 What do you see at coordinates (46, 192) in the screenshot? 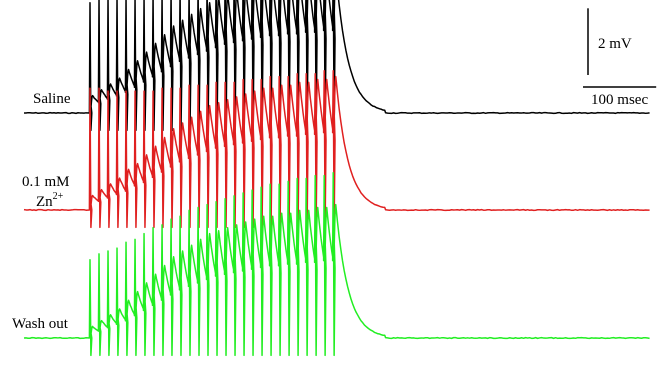
I see `trace-label-0-1-mm-zn2: 0.1 mM Zn2+` at bounding box center [46, 192].